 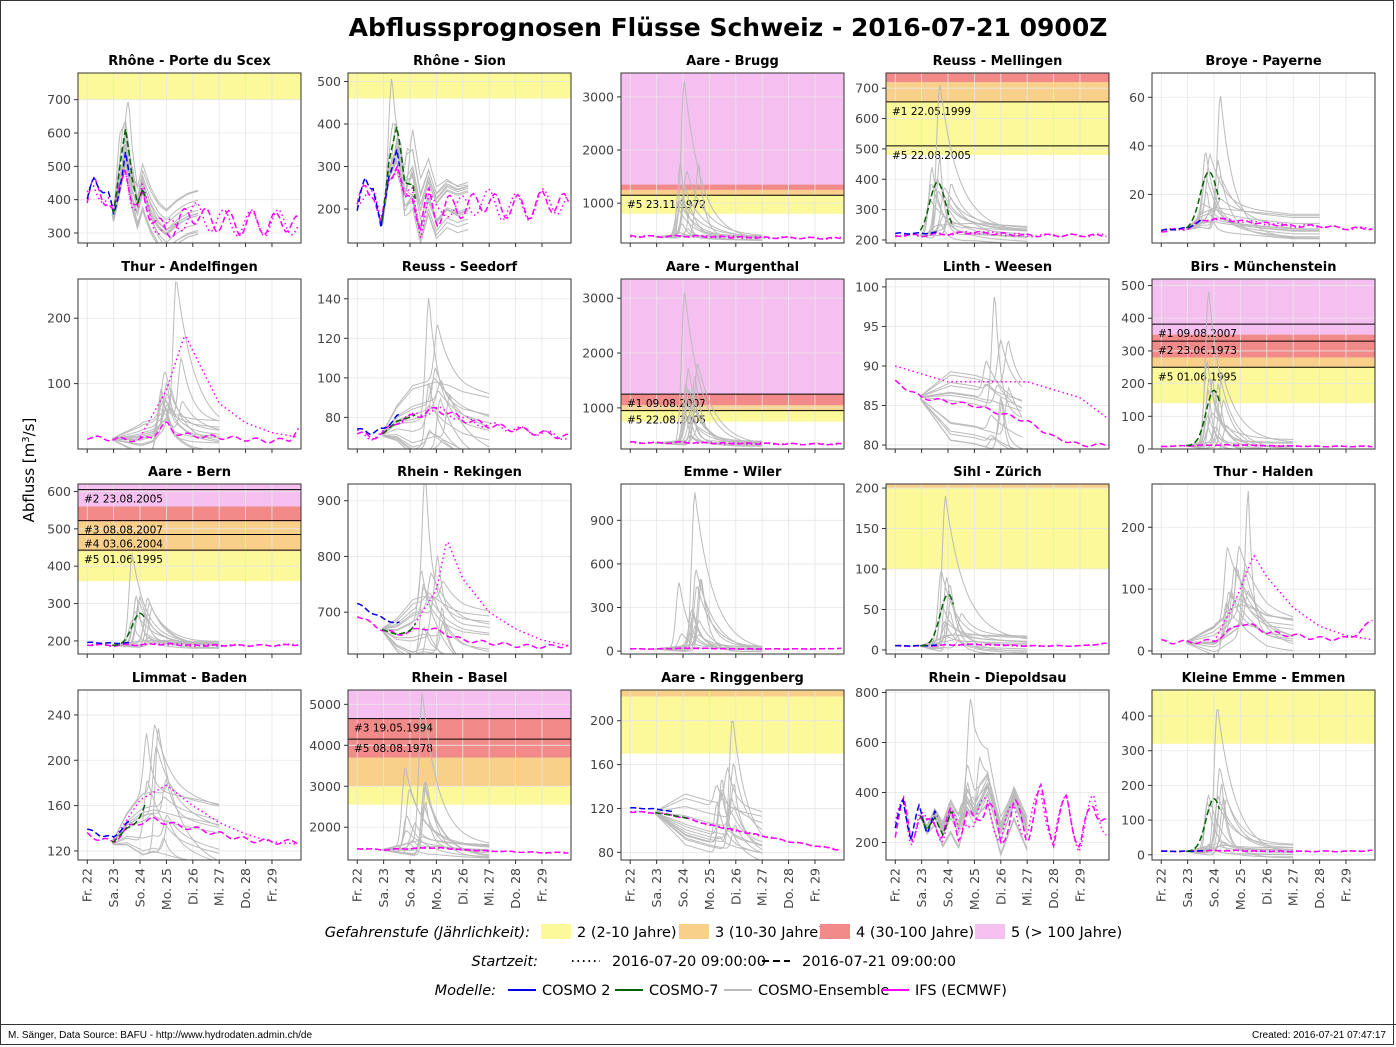 I want to click on cosmo2-series, so click(x=378, y=424).